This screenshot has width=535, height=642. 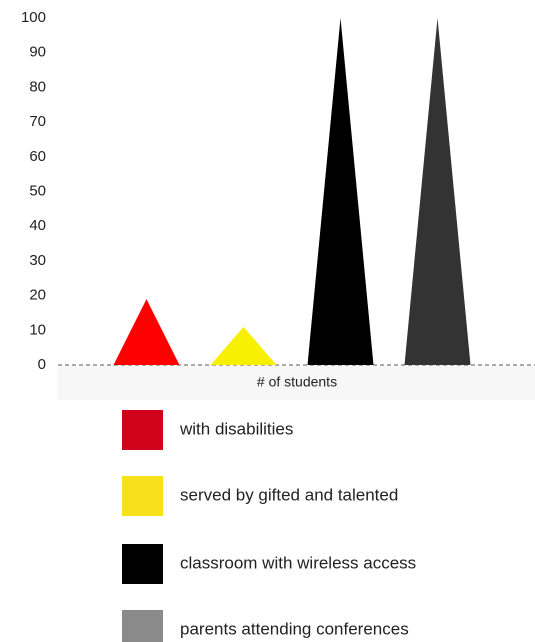 I want to click on y-tick-label: 0, so click(x=42, y=364).